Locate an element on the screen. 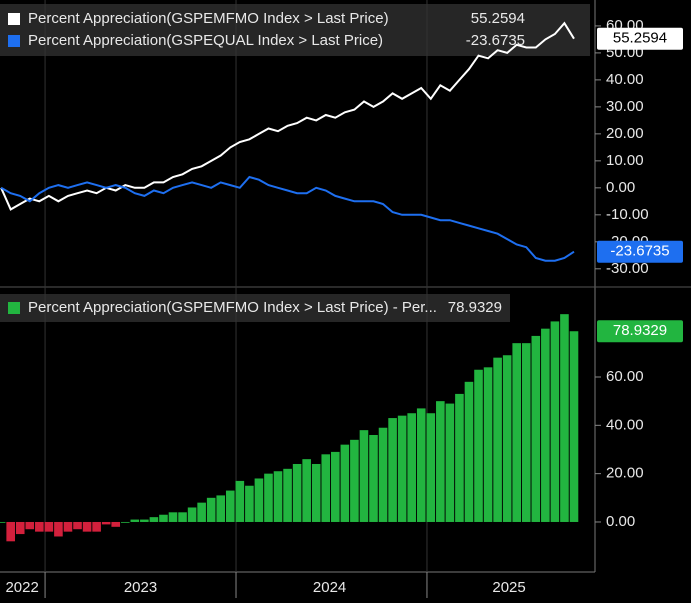 The width and height of the screenshot is (691, 603). x-tick-label: 2025 is located at coordinates (508, 587).